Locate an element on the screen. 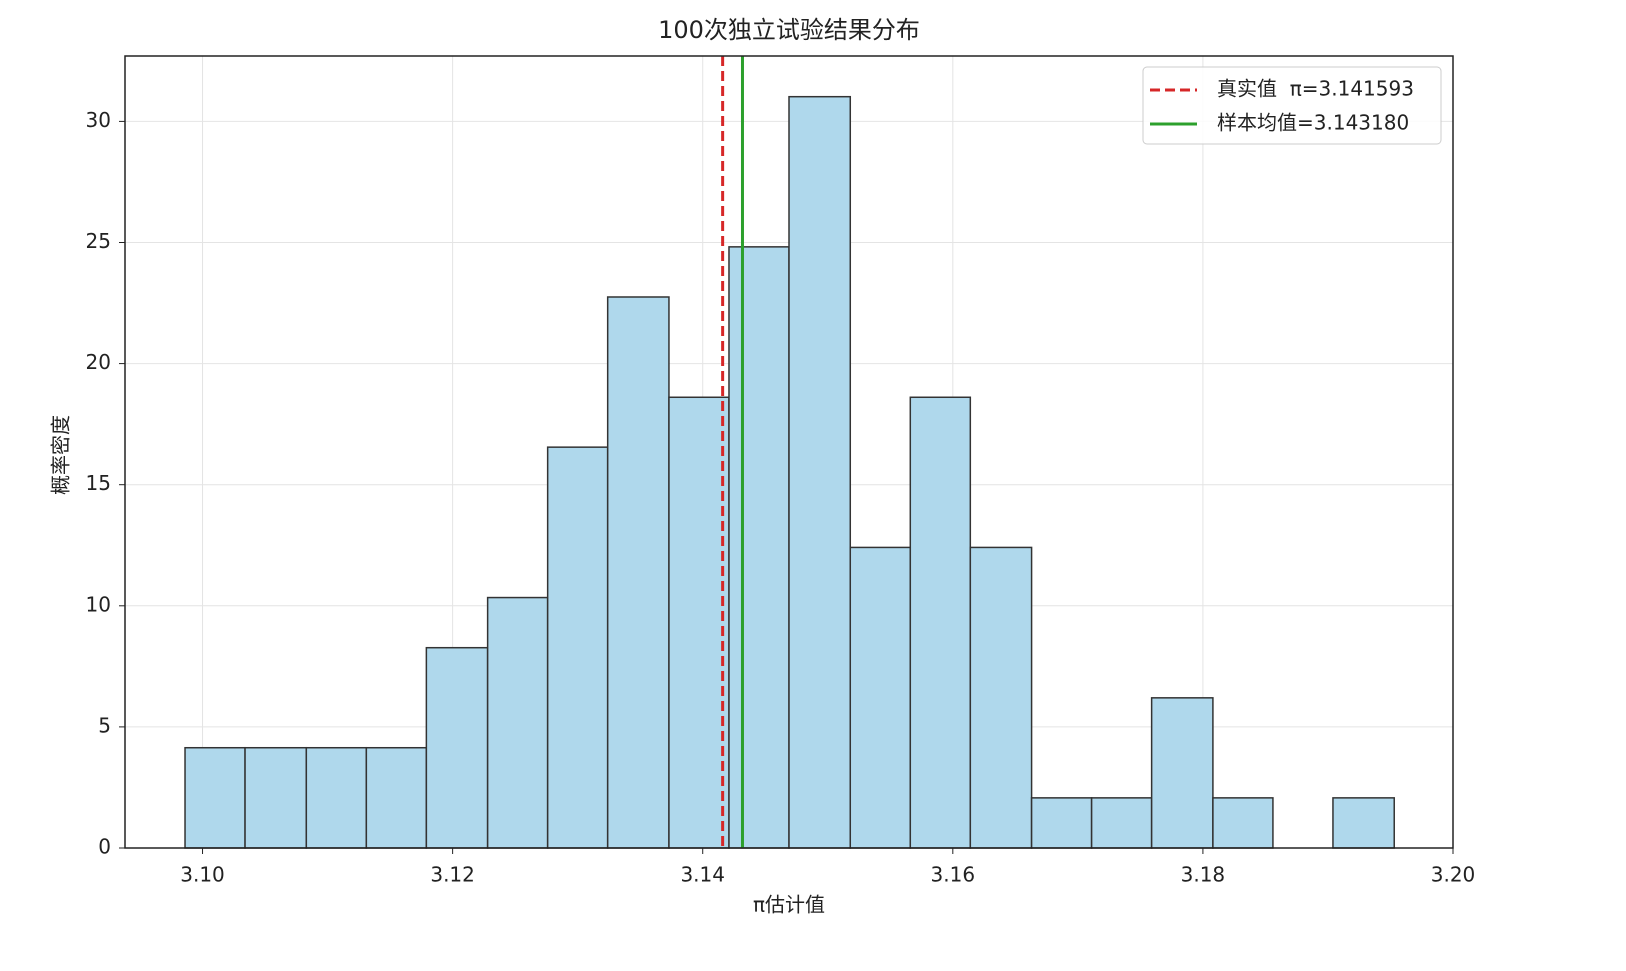 The image size is (1626, 971). y-tick-label: 0 is located at coordinates (104, 847).